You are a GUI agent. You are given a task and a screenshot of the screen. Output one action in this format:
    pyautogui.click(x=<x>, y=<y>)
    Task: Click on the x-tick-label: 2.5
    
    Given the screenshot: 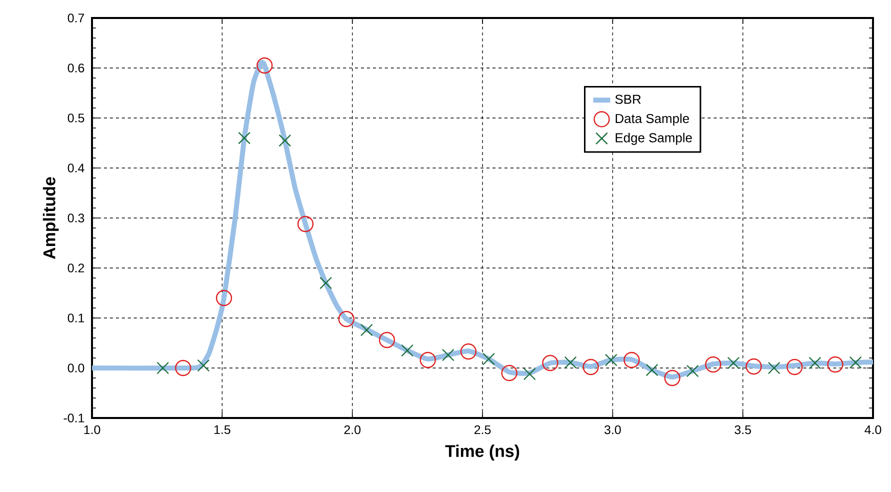 What is the action you would take?
    pyautogui.click(x=482, y=429)
    